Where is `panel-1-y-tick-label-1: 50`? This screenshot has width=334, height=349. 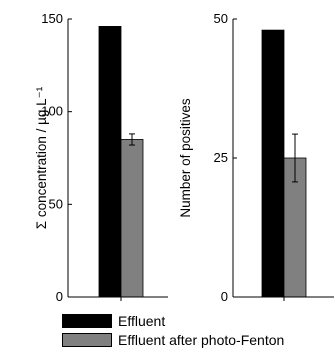 panel-1-y-tick-label-1: 50 is located at coordinates (56, 203).